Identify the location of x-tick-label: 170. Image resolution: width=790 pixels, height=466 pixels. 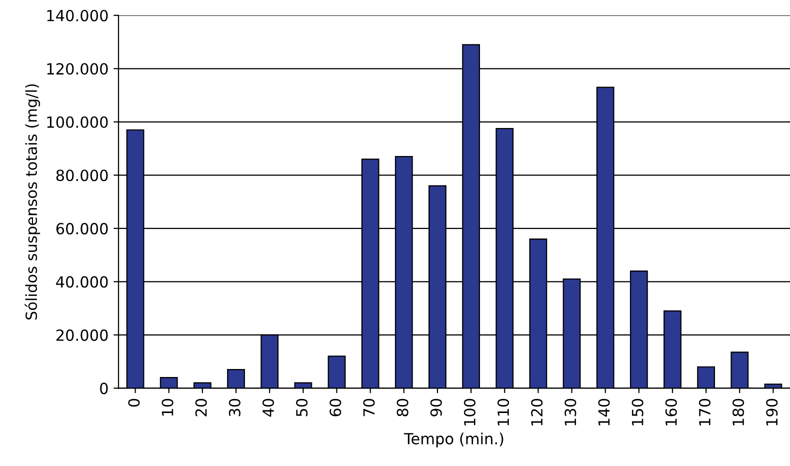
(704, 412).